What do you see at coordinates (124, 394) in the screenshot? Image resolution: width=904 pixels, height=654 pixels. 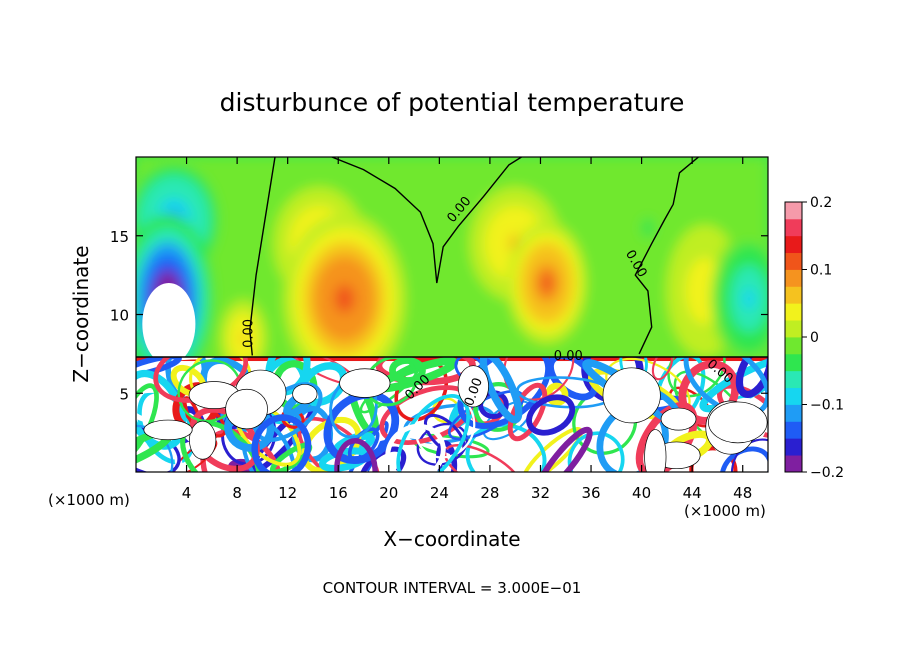 I see `y-tick-label: 5` at bounding box center [124, 394].